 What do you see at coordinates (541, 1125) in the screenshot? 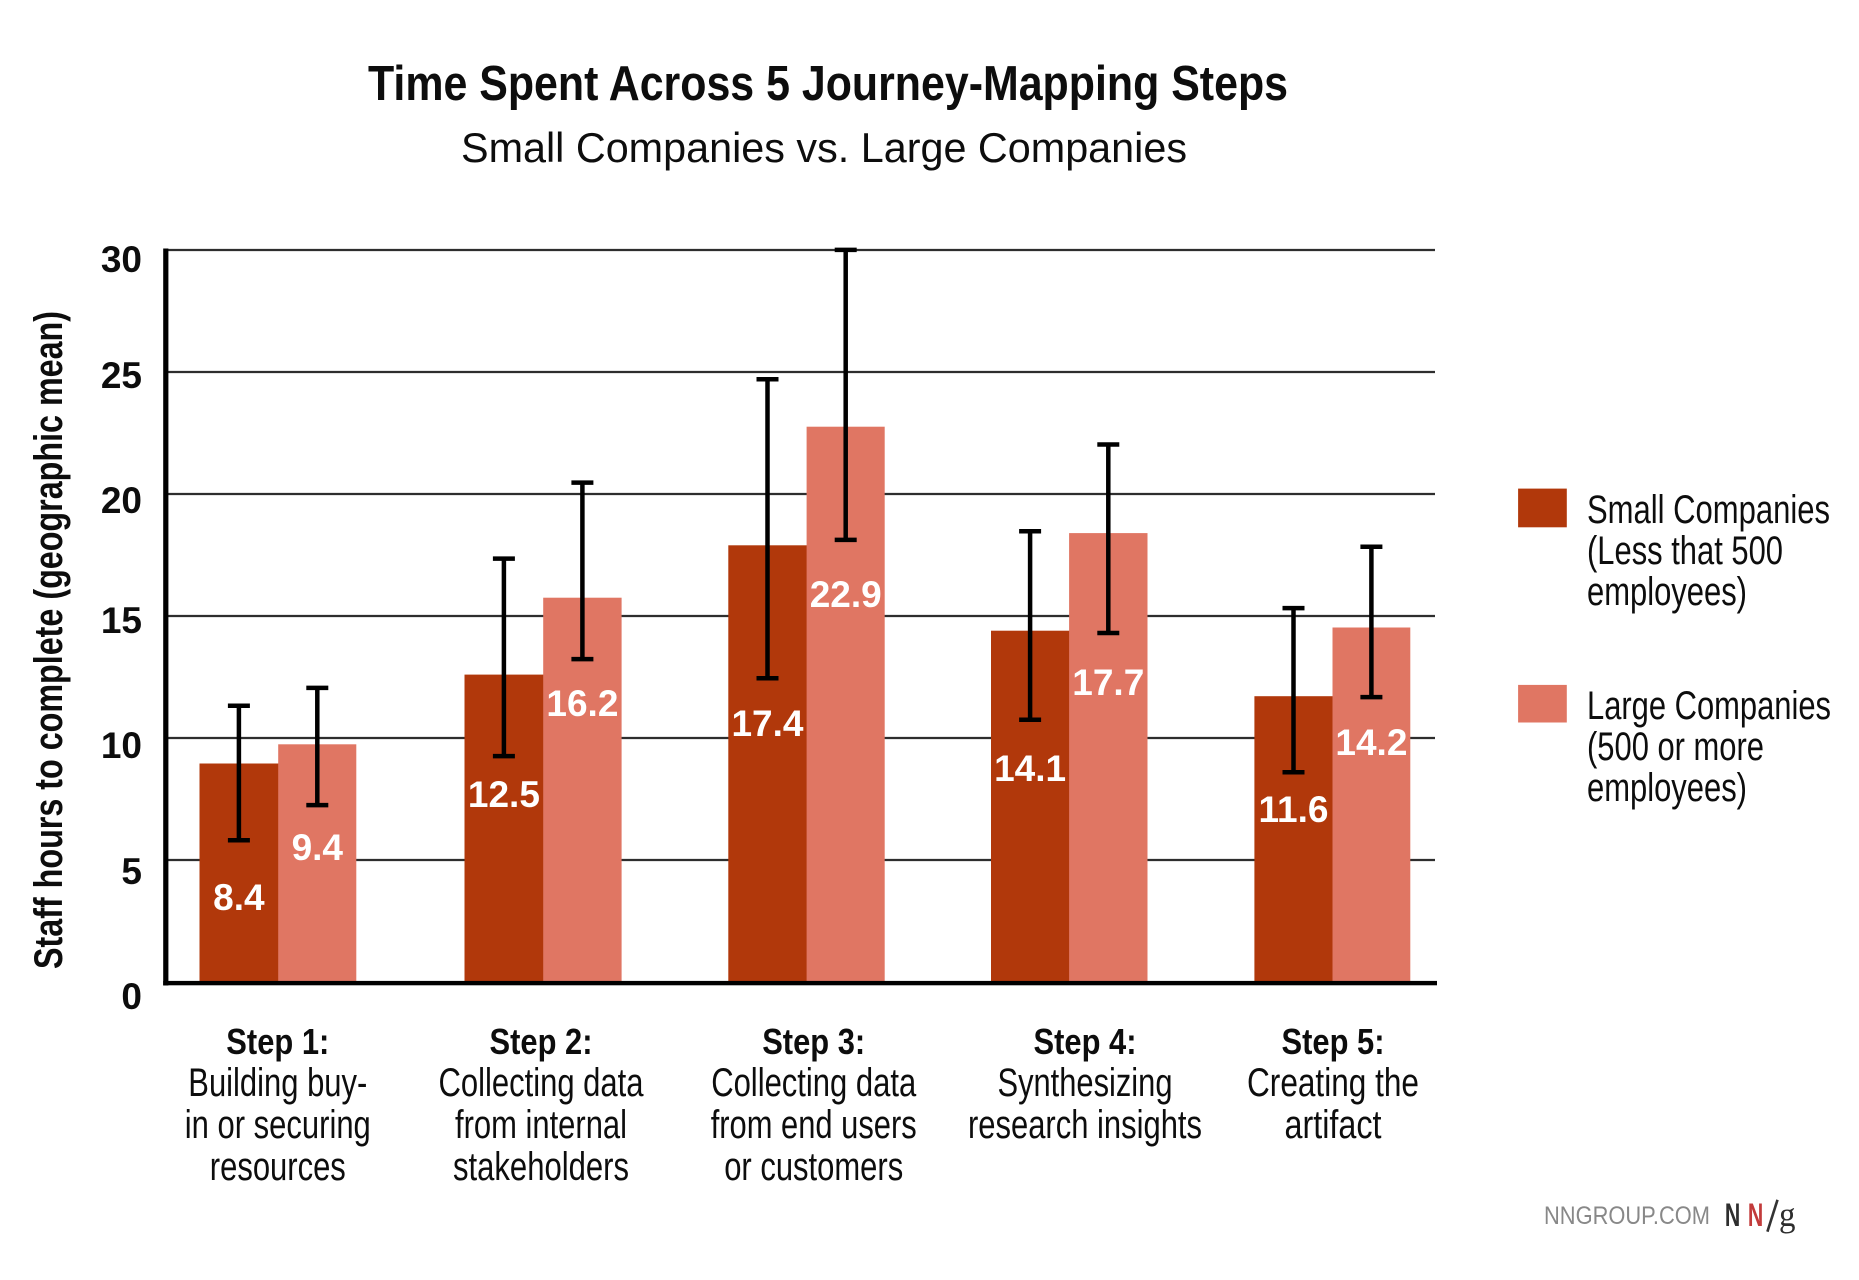
I see `svg-text: from internal` at bounding box center [541, 1125].